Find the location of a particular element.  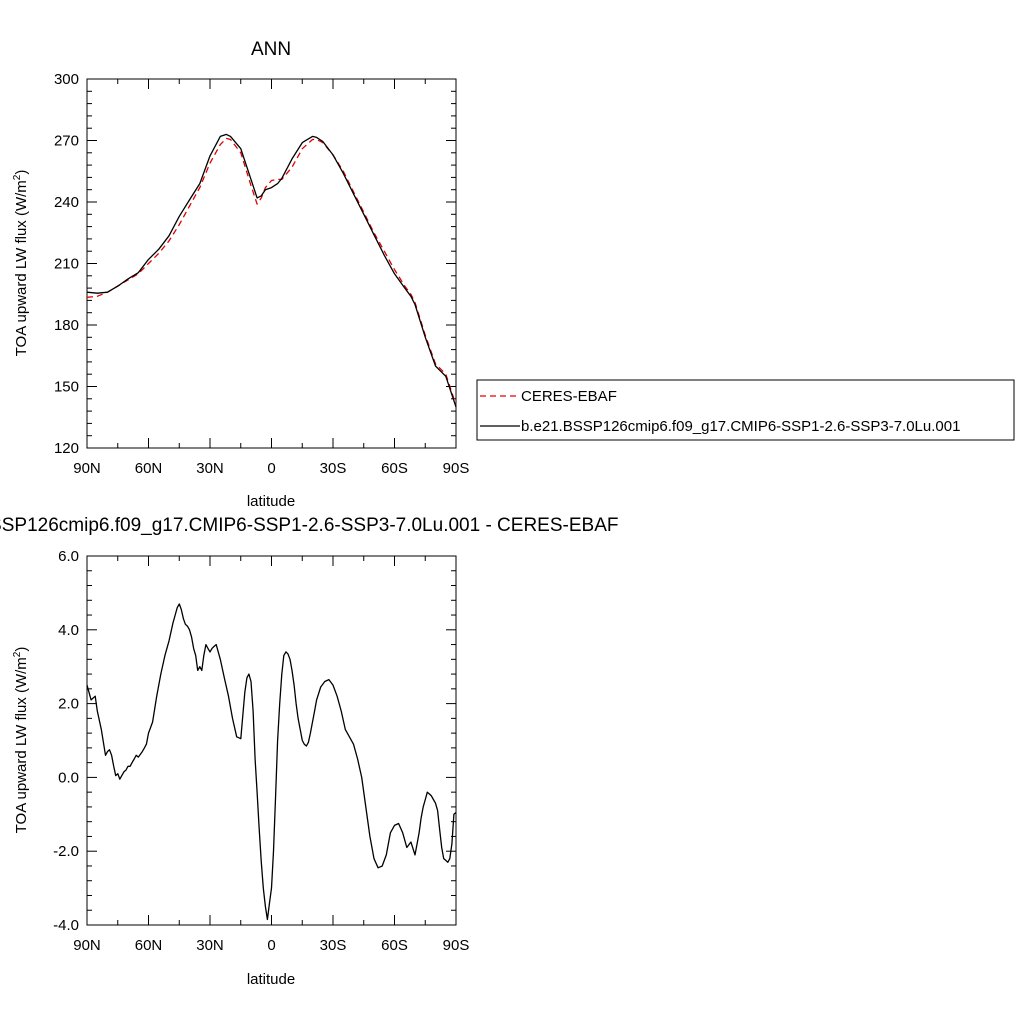

top-y-tick-label: 180 is located at coordinates (66, 325).